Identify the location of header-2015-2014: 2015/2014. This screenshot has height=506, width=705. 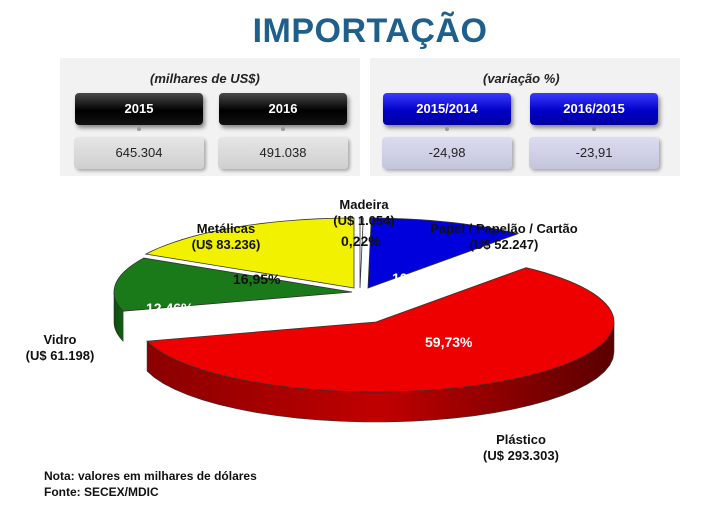
(447, 109).